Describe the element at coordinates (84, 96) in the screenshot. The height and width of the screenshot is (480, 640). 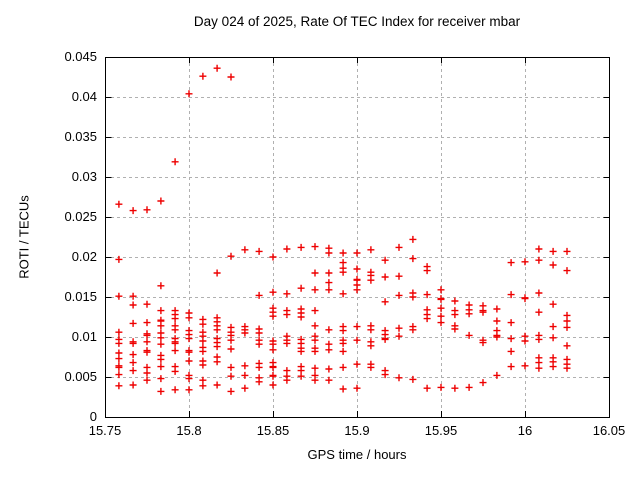
I see `y-tick-label: 0.04` at that location.